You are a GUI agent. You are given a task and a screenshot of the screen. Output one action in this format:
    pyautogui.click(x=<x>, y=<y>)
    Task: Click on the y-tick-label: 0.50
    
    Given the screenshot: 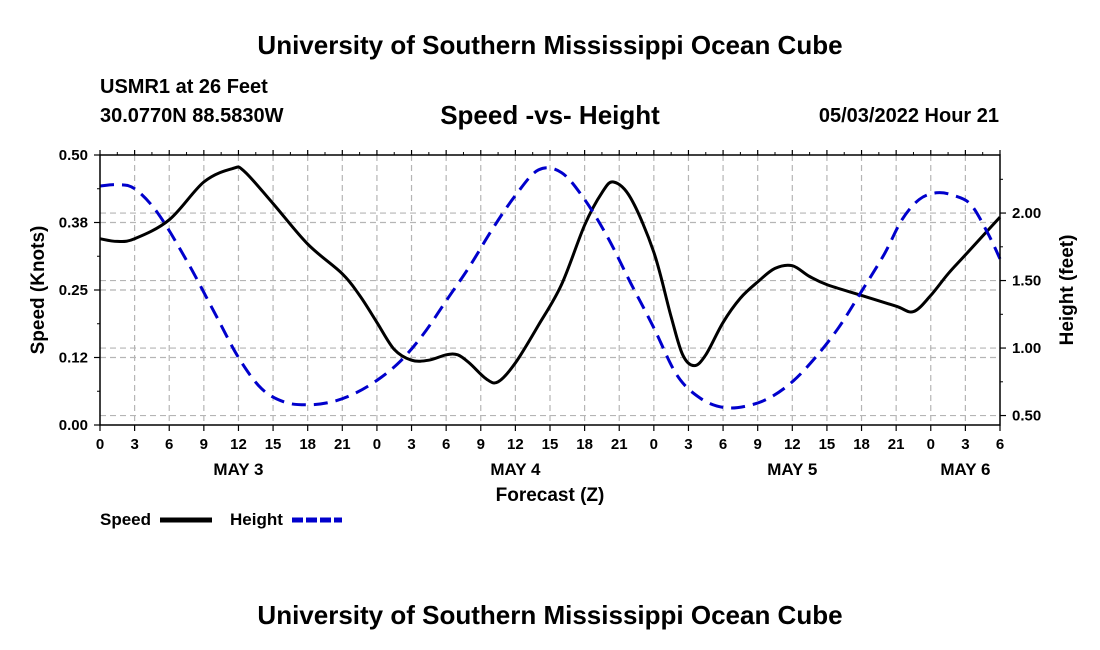 What is the action you would take?
    pyautogui.click(x=73, y=155)
    